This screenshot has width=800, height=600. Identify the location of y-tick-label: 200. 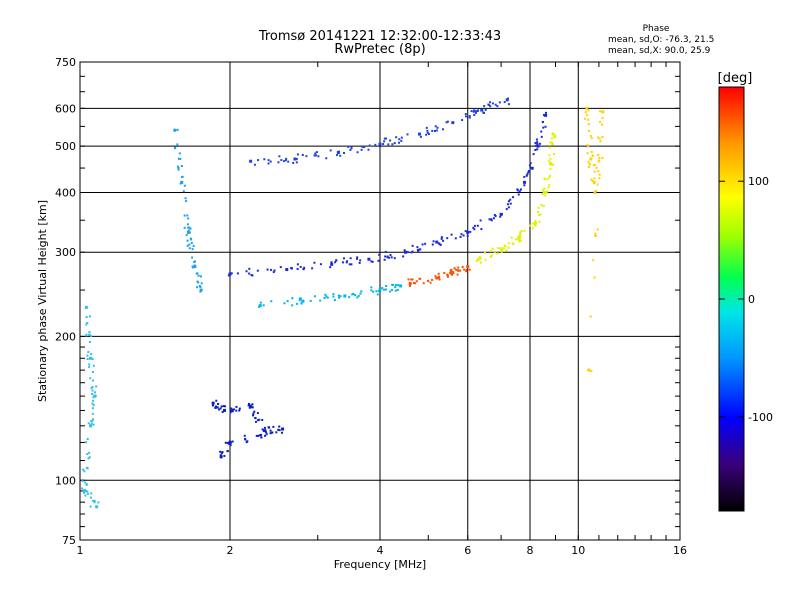
(65, 336).